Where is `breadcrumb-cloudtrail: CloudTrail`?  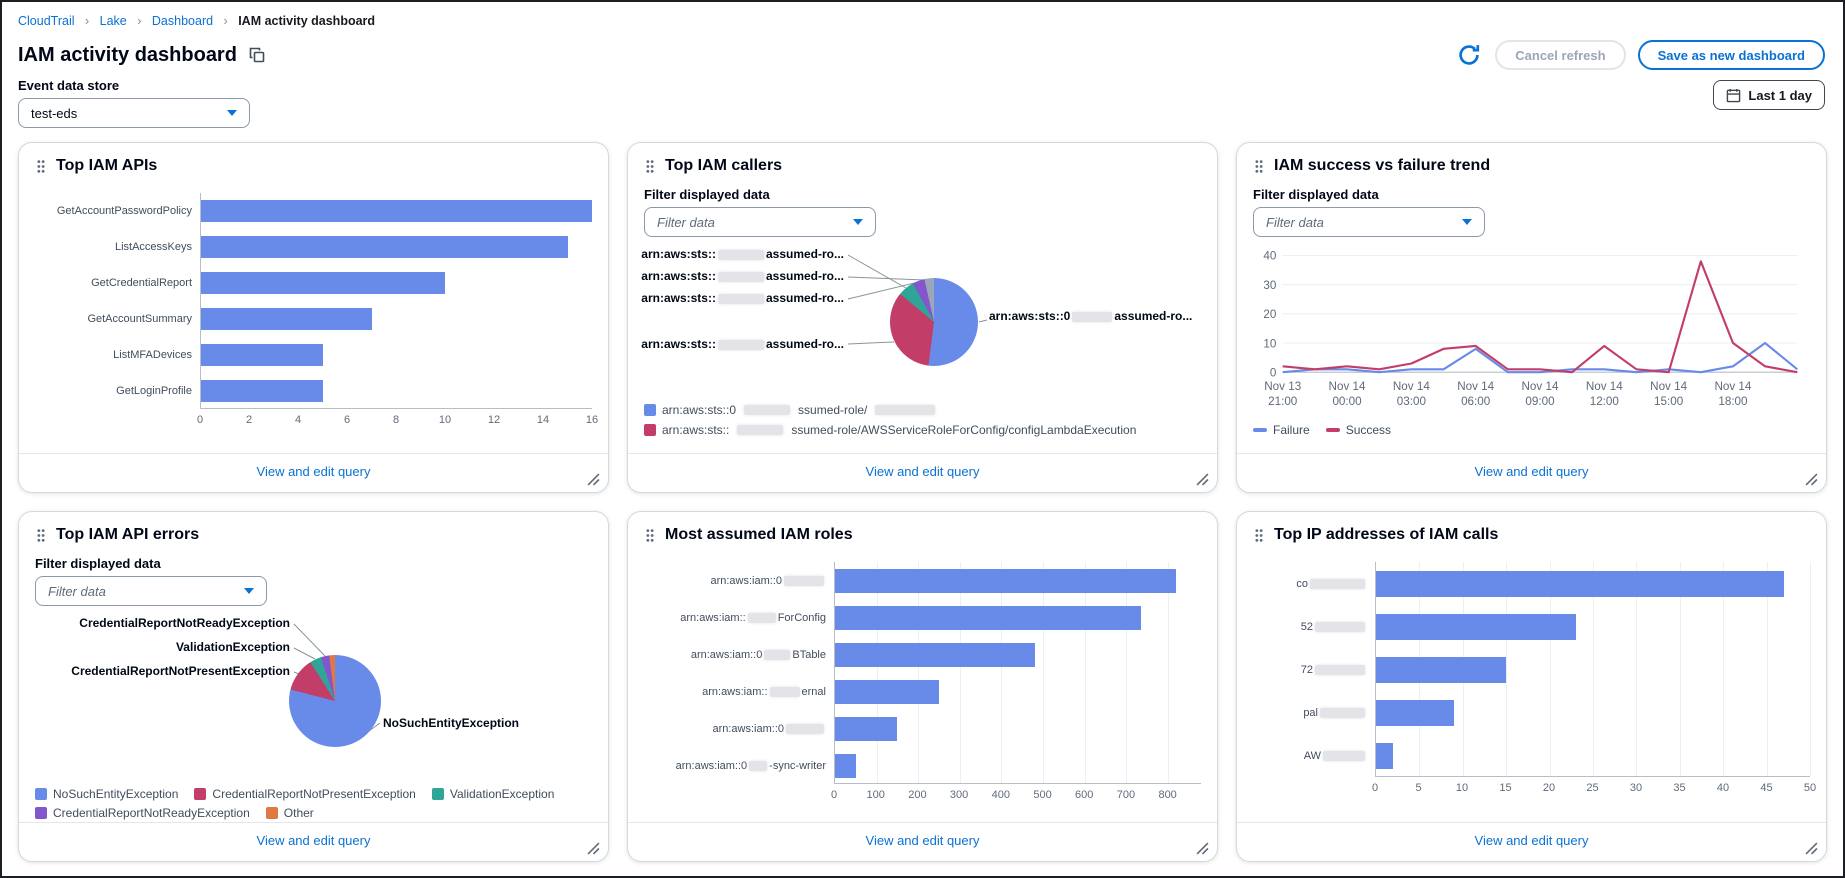
breadcrumb-cloudtrail: CloudTrail is located at coordinates (46, 21).